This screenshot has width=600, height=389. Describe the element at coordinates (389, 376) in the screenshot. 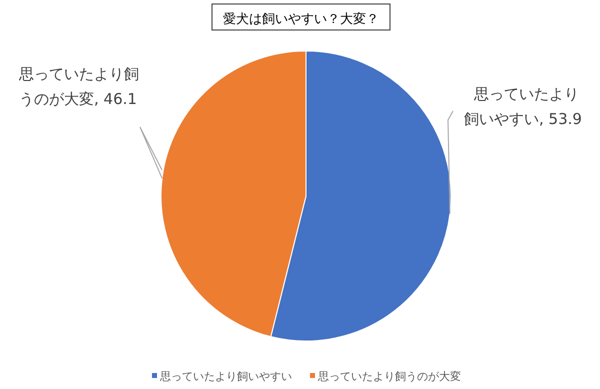

I see `legend-label: 思っていたより飼うのが大変` at that location.